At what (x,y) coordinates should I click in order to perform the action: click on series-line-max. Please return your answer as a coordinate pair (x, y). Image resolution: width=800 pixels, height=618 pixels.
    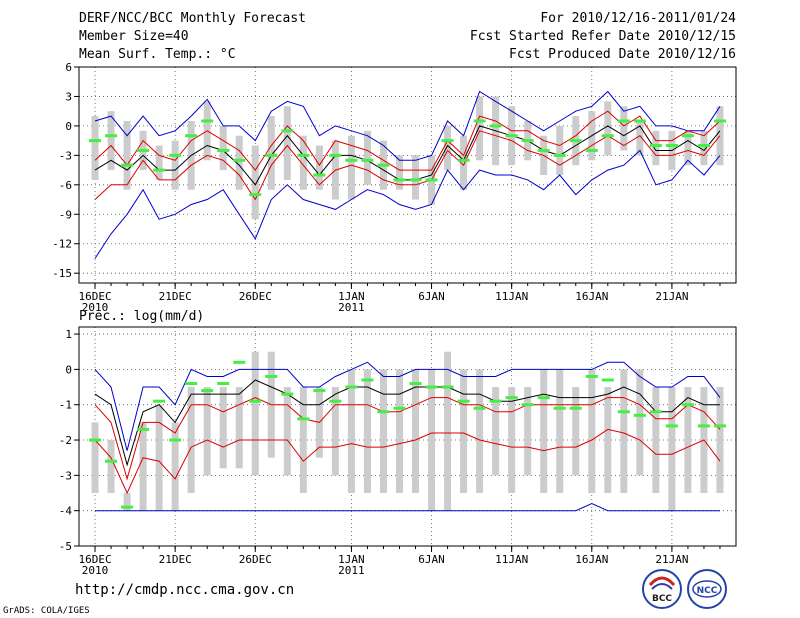
    Looking at the image, I should click on (407, 125).